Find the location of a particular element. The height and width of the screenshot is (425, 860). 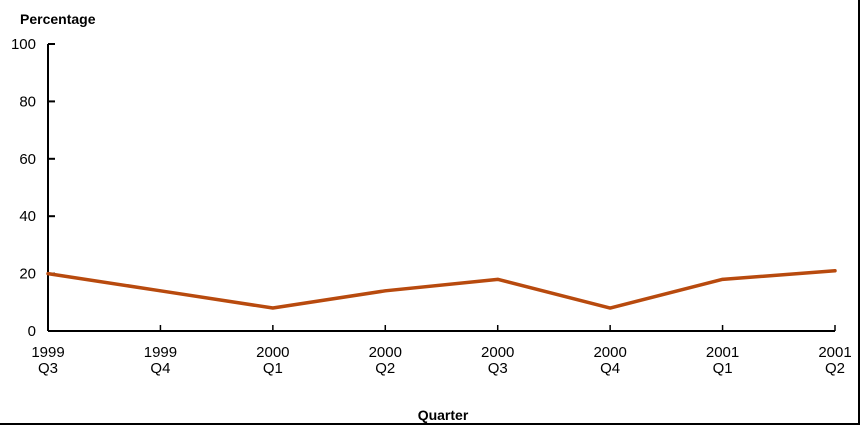

series-group is located at coordinates (441, 289).